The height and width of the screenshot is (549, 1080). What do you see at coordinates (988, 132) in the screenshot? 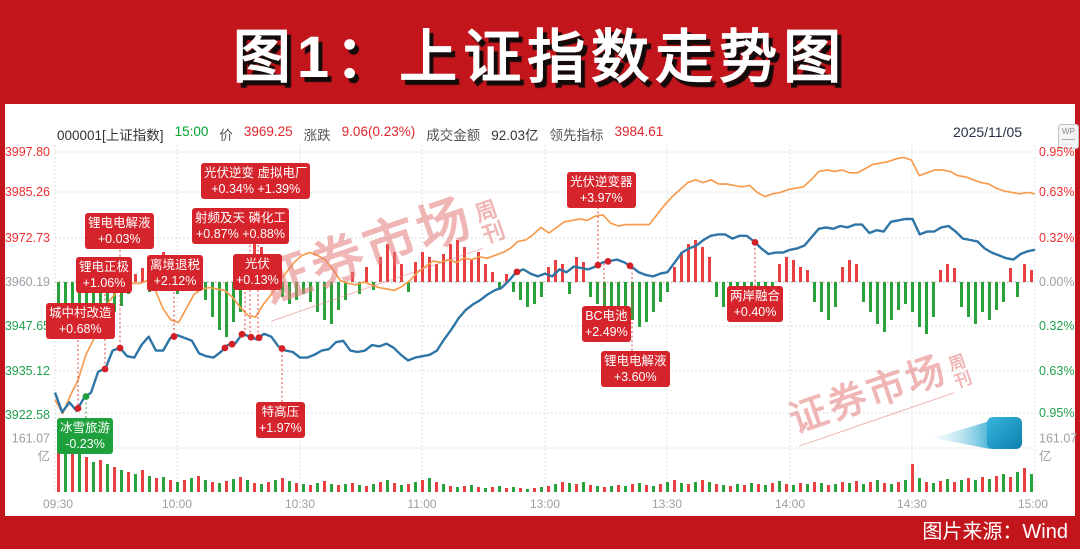
I see `quote-date: 2025/11/05` at bounding box center [988, 132].